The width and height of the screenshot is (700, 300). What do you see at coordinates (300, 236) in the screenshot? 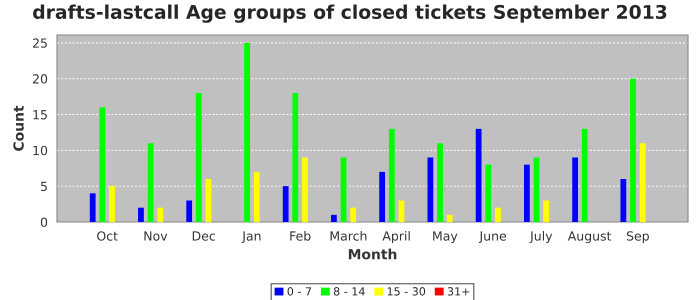
I see `x-tick-label: Feb` at bounding box center [300, 236].